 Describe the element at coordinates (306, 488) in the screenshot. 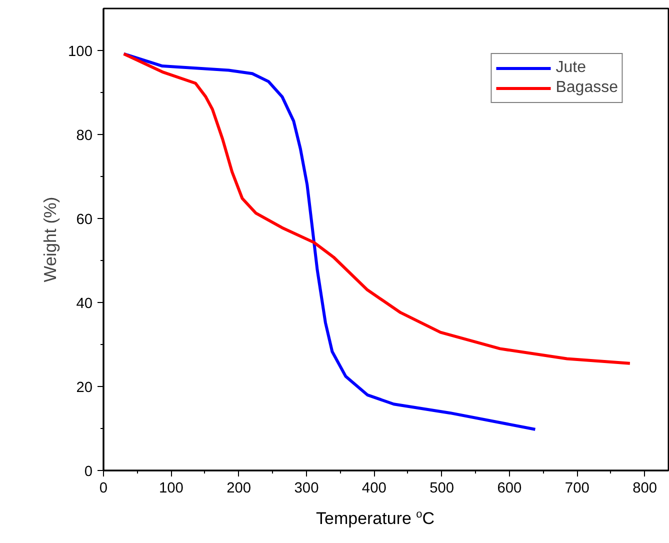

I see `x-tick-label: 300` at that location.